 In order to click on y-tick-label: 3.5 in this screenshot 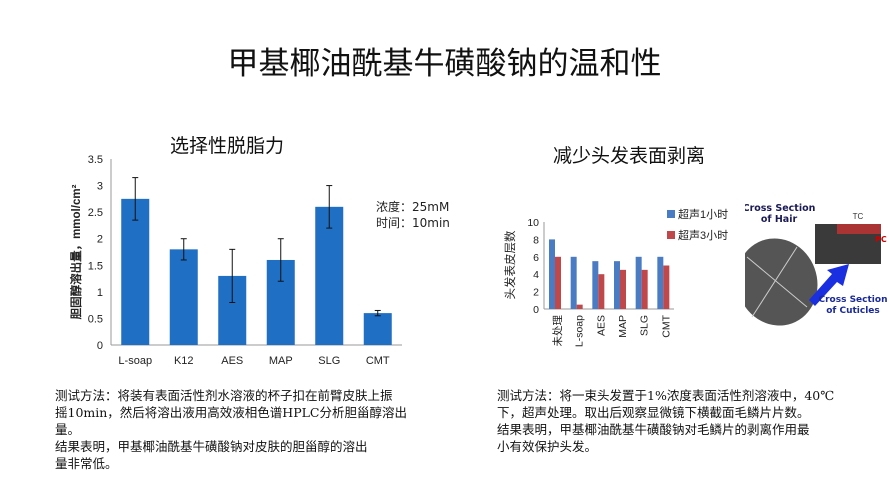, I will do `click(95, 160)`.